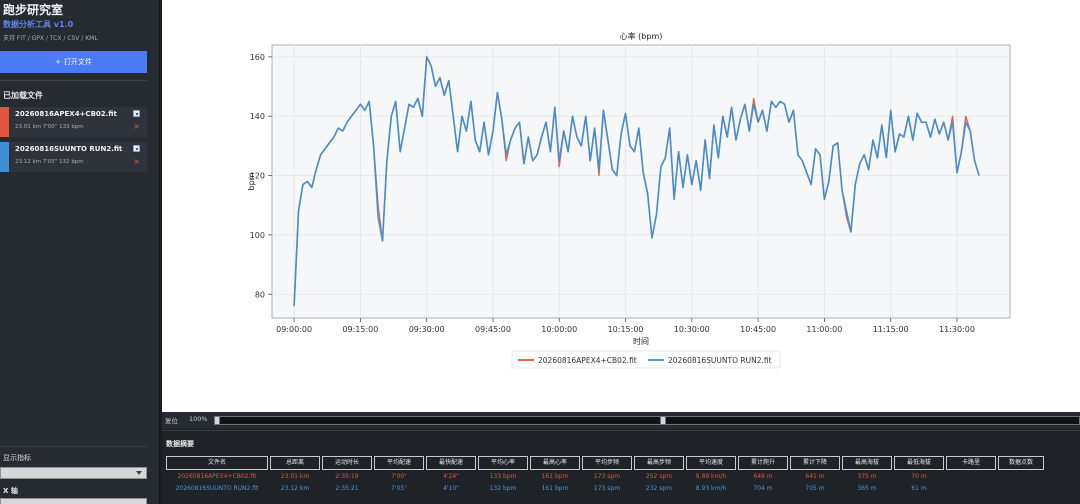  What do you see at coordinates (919, 476) in the screenshot?
I see `table-cell: 70 m` at bounding box center [919, 476].